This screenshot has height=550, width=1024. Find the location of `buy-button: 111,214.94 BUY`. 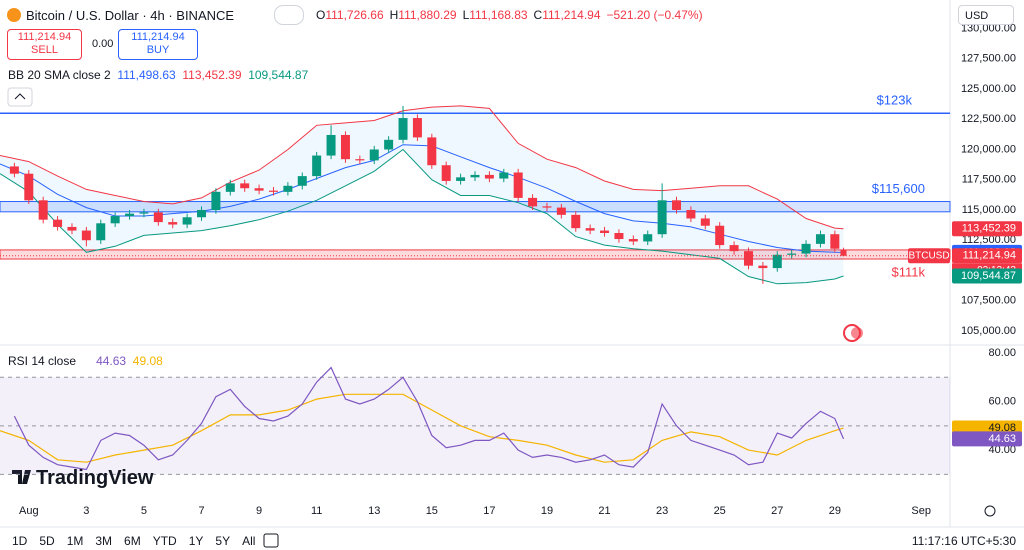

buy-button: 111,214.94 BUY is located at coordinates (158, 44).